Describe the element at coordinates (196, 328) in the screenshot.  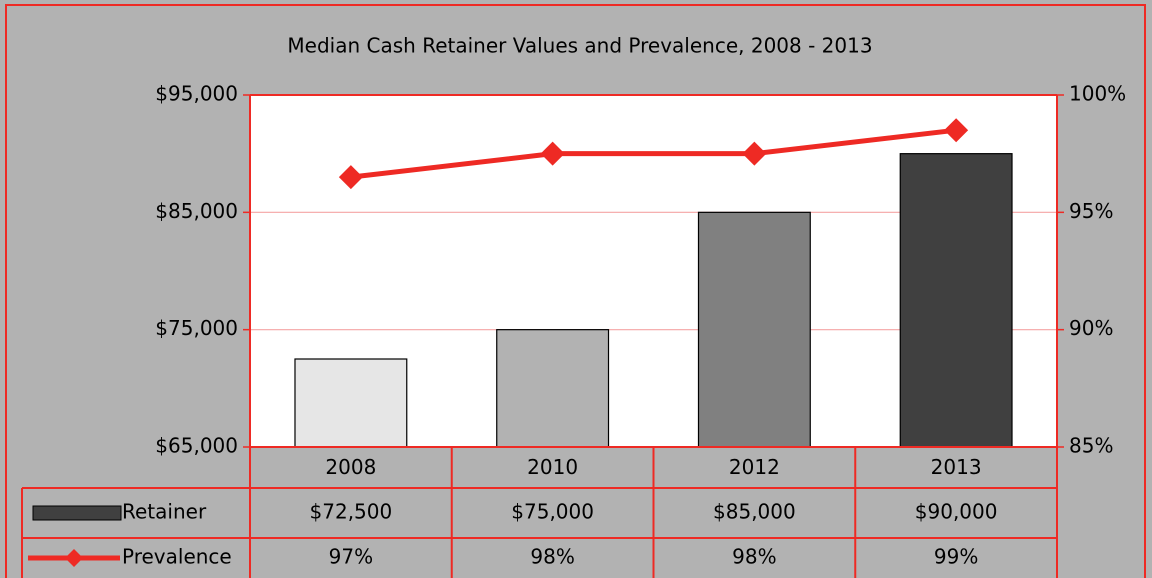
I see `y-tick-label: $75,000` at that location.